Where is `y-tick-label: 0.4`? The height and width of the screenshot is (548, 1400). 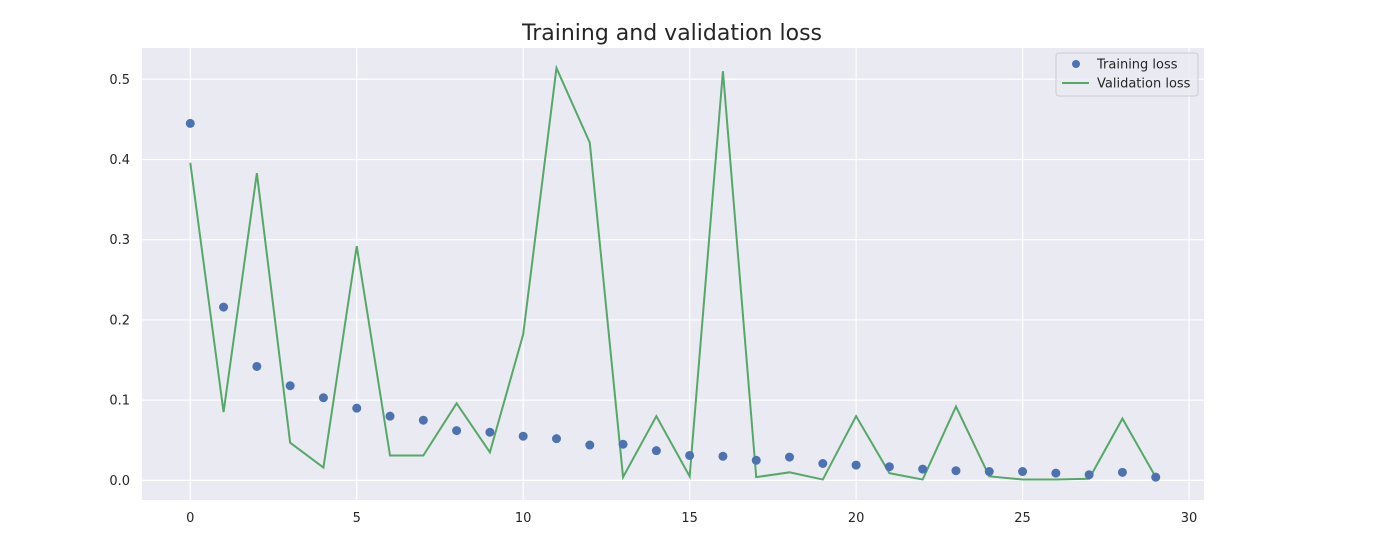
y-tick-label: 0.4 is located at coordinates (119, 160).